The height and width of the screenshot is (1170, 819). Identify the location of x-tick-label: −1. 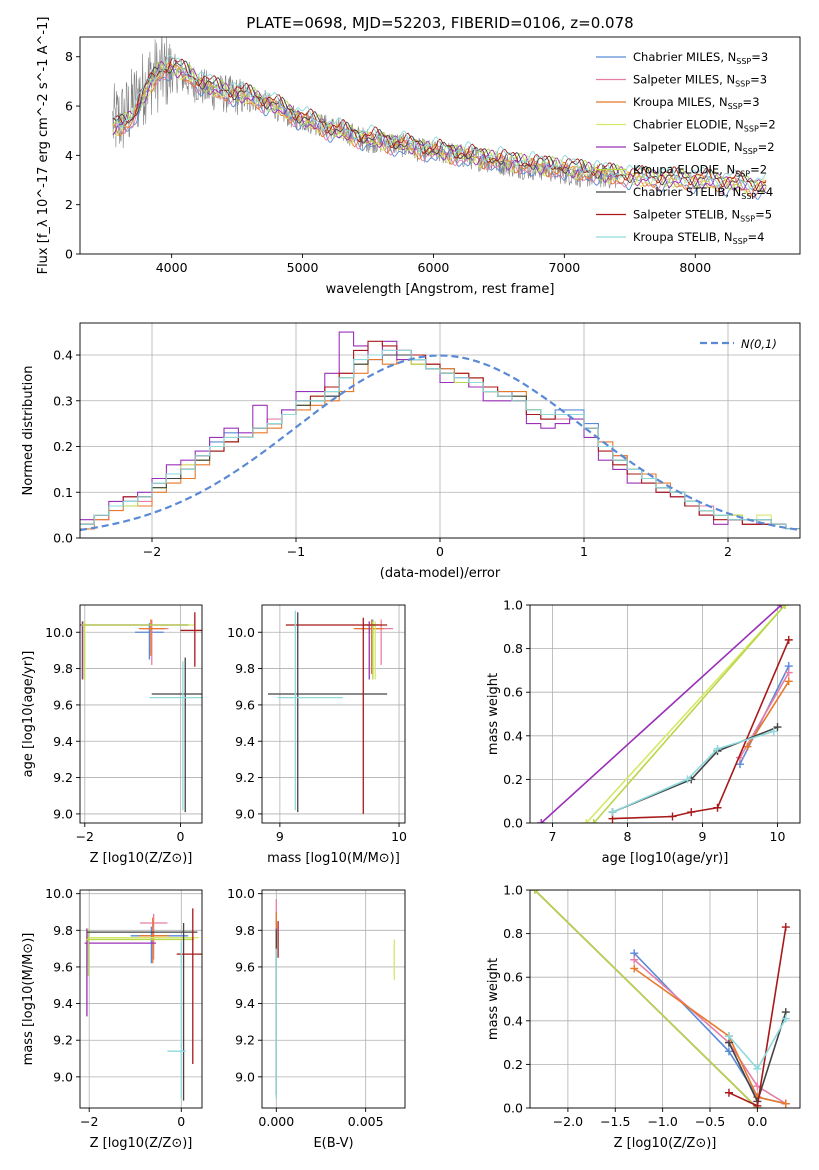
(296, 551).